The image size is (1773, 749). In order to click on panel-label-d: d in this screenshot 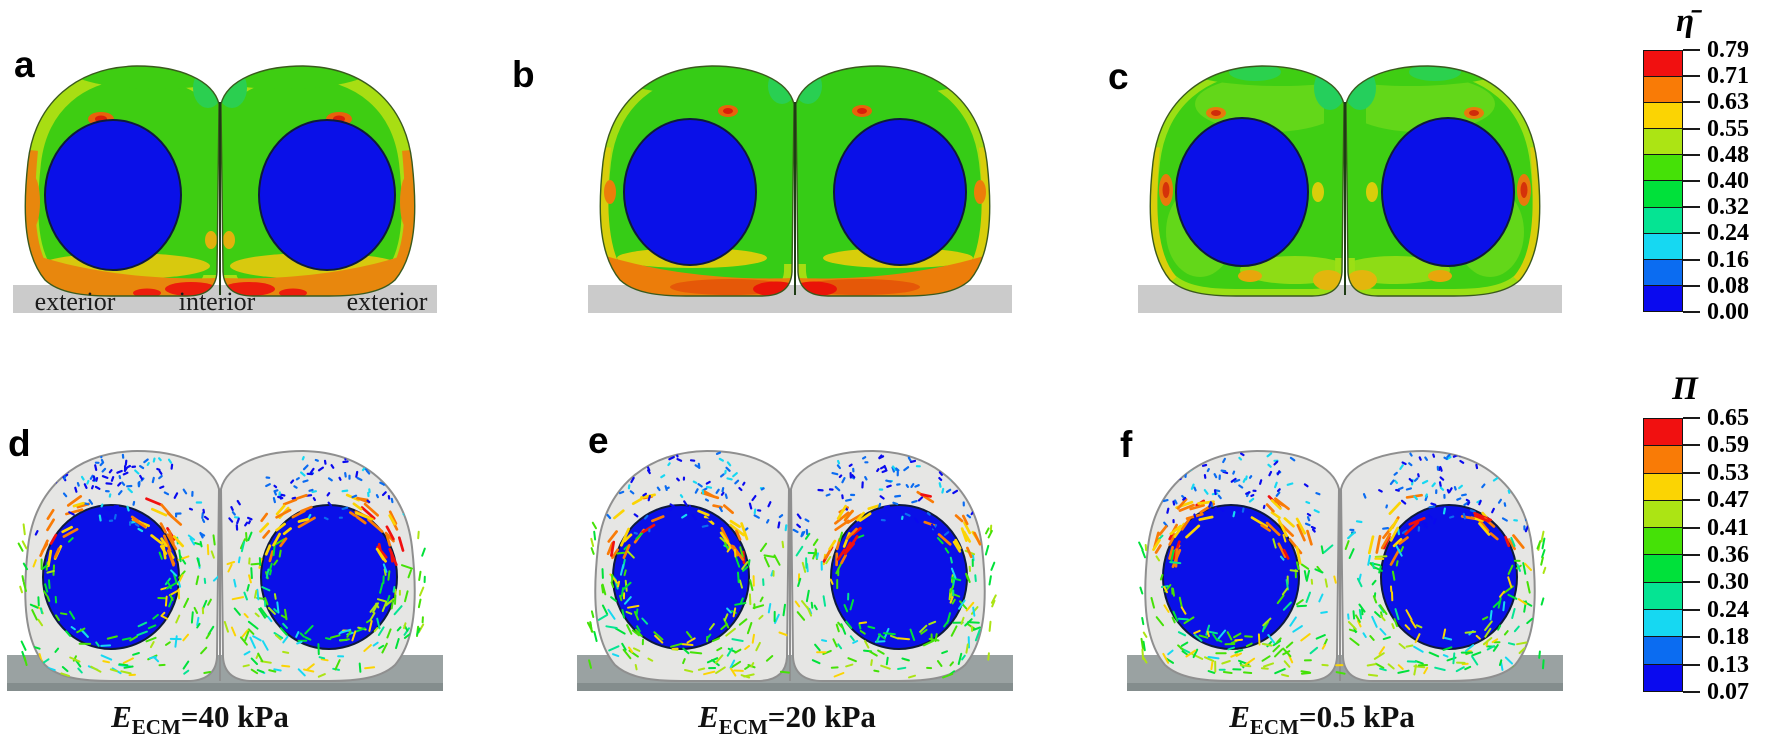, I will do `click(19, 443)`.